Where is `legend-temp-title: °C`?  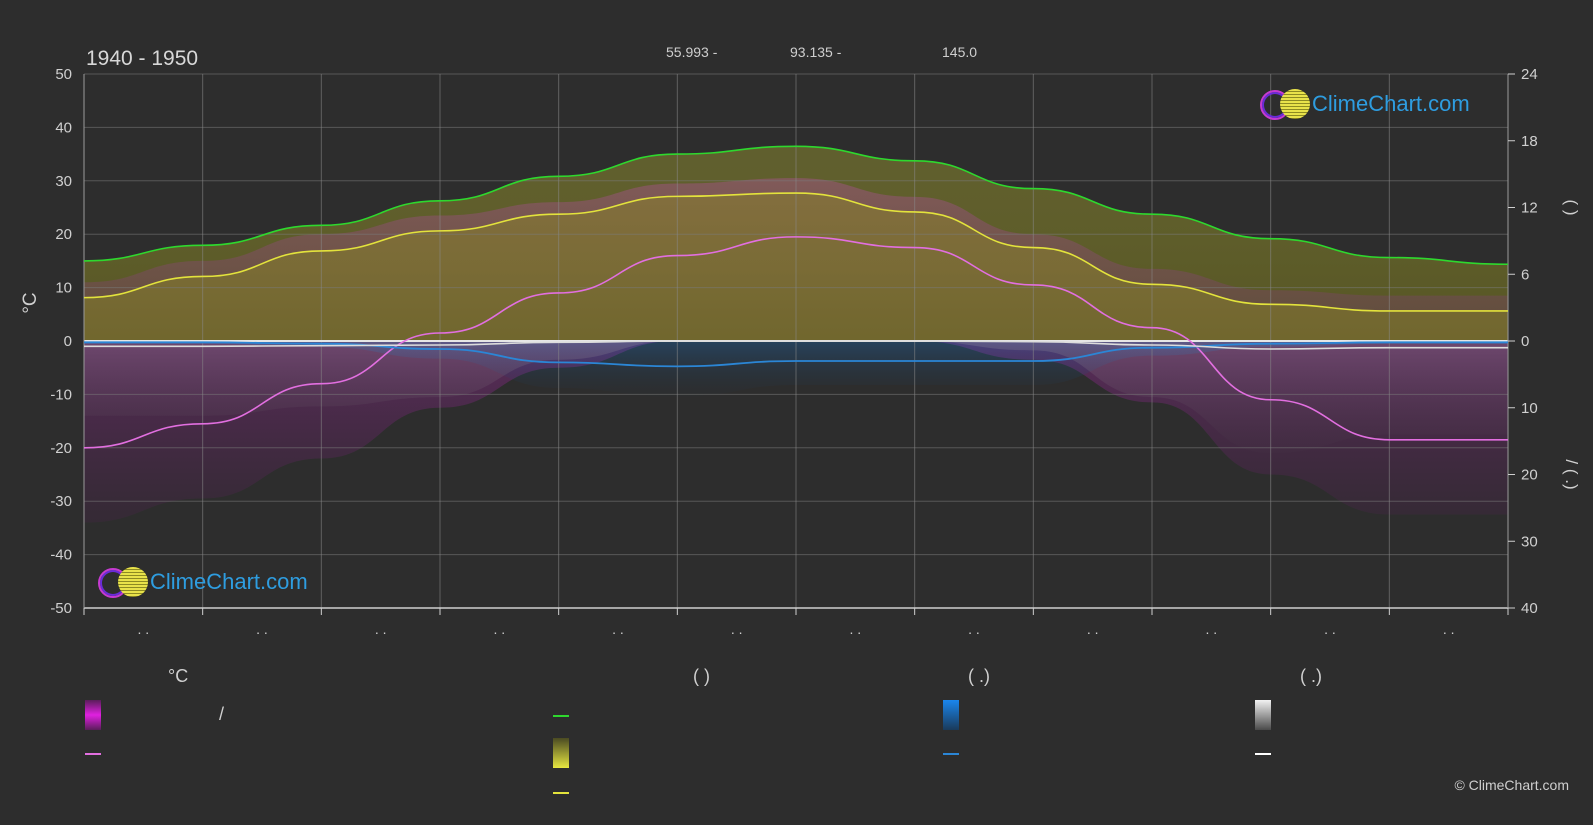 legend-temp-title: °C is located at coordinates (178, 676).